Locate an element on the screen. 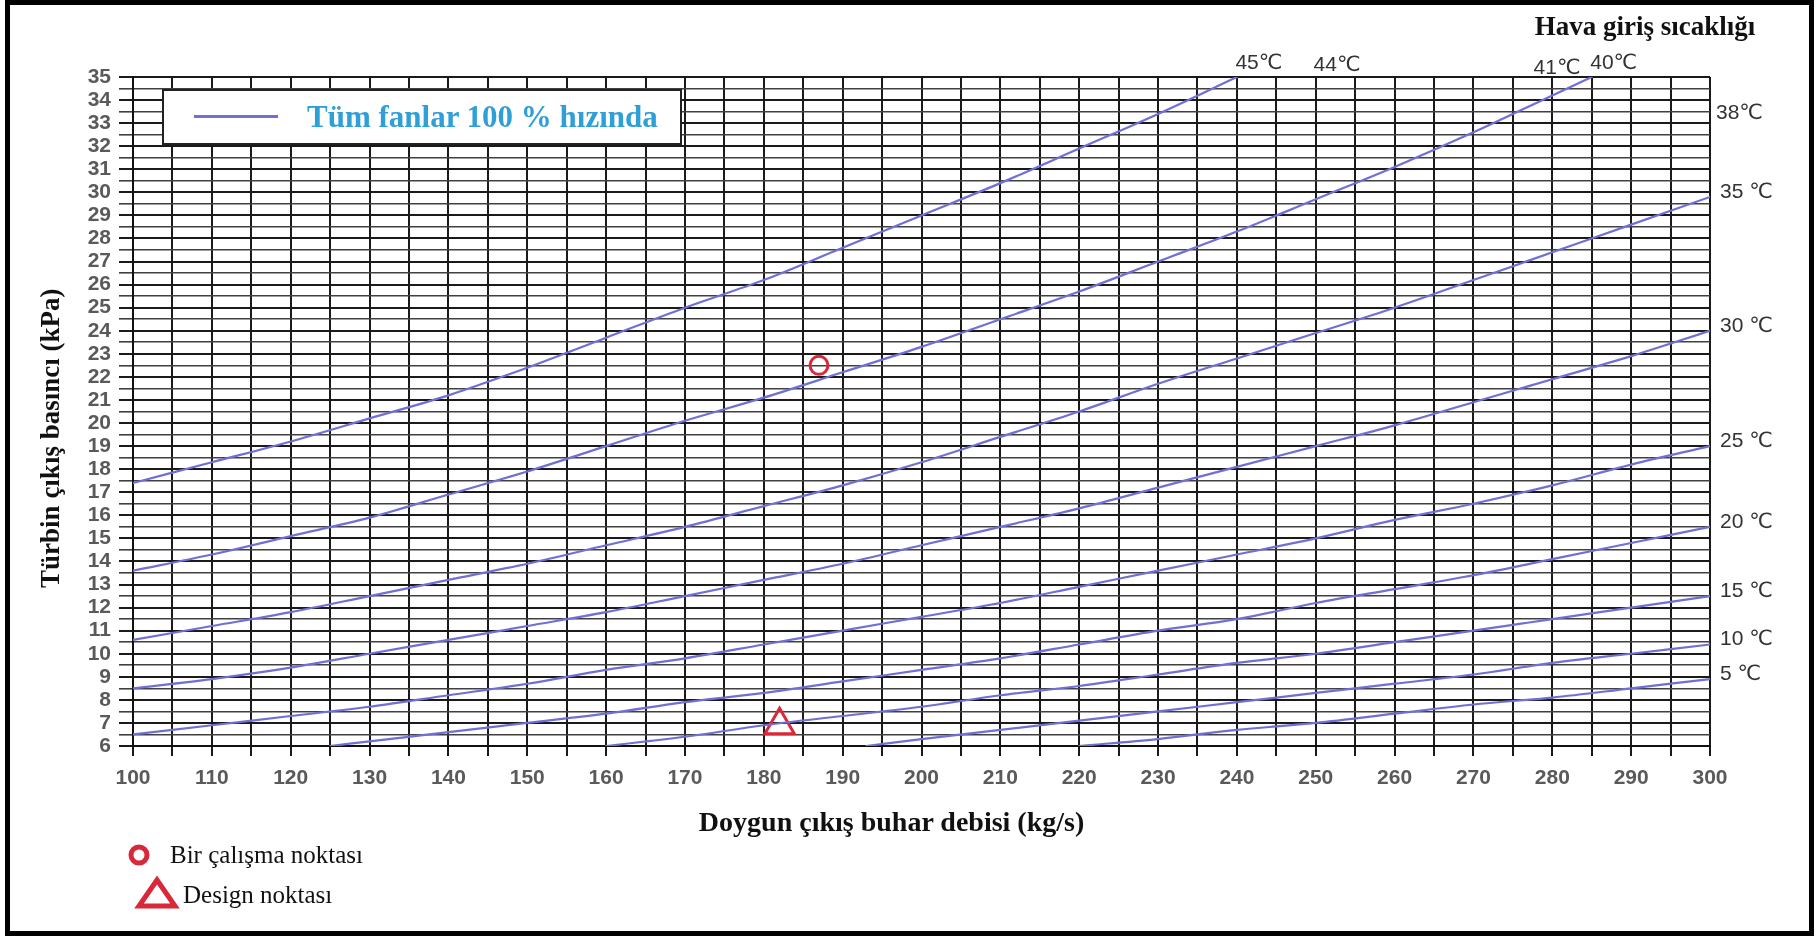  x-tick-label: 200 is located at coordinates (921, 777).